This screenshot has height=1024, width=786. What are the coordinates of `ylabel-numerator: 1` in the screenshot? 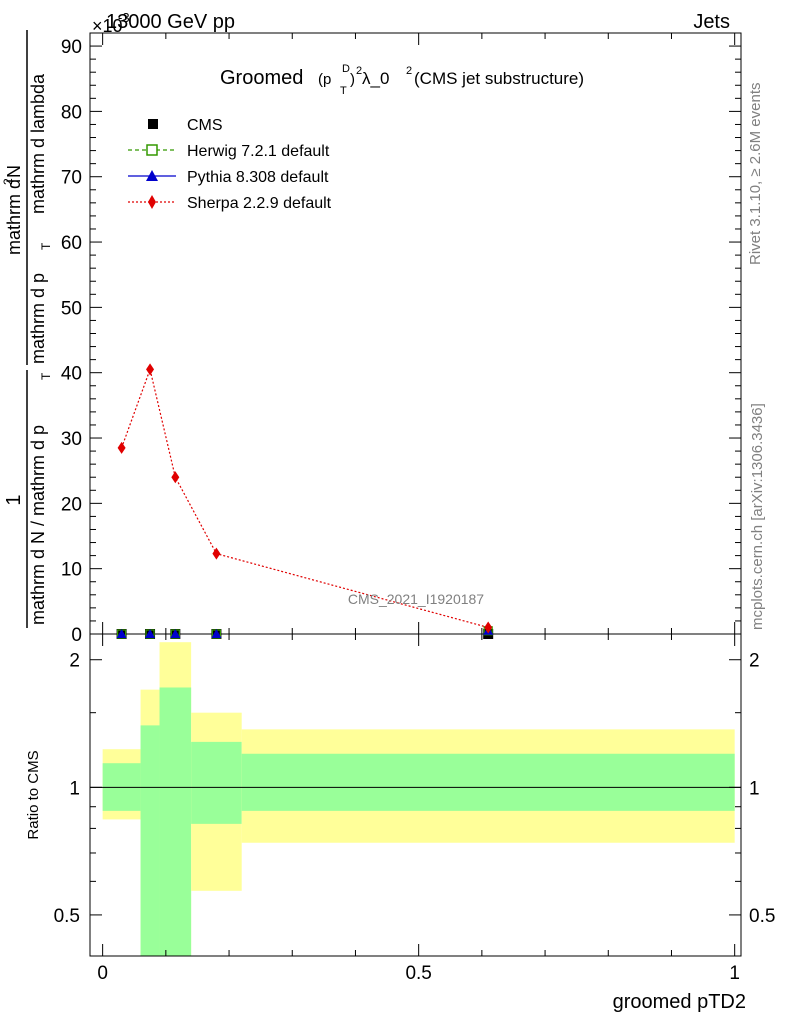 It's located at (14, 499).